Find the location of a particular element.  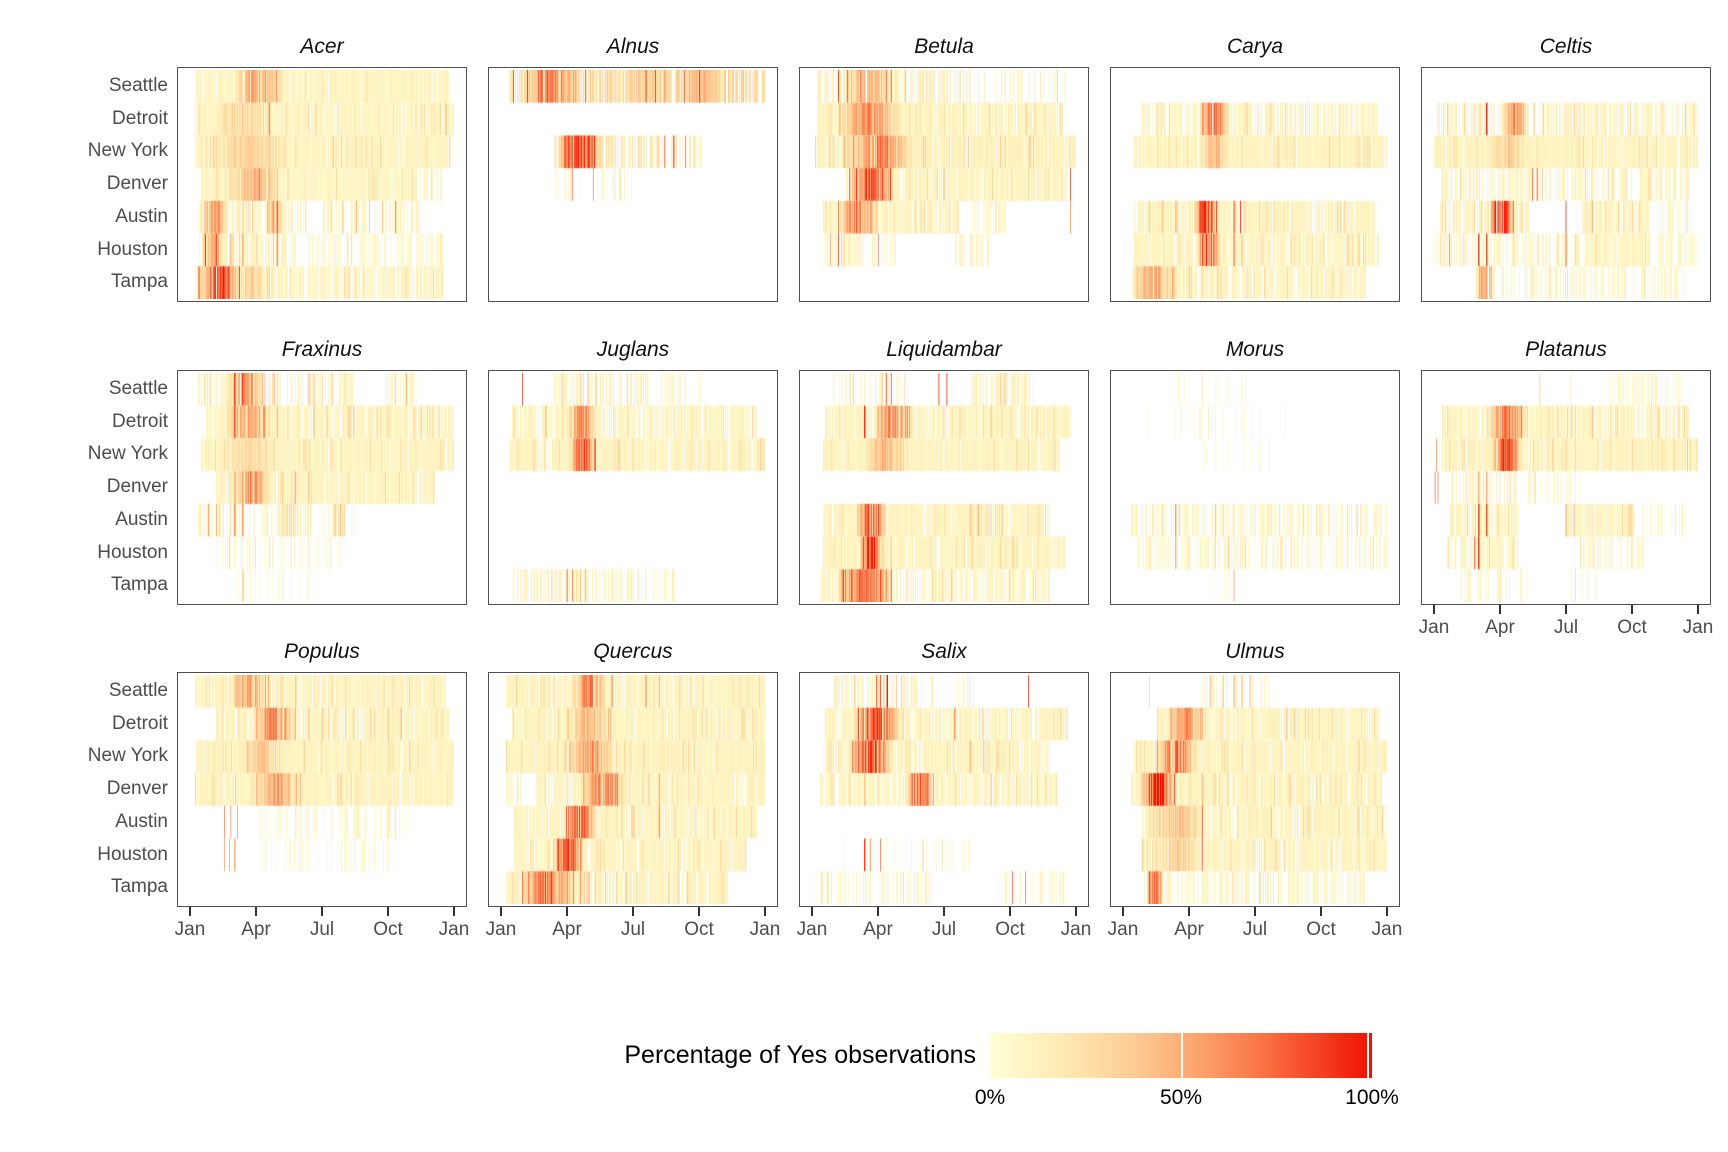

facet-title-morus: Morus is located at coordinates (1255, 349).